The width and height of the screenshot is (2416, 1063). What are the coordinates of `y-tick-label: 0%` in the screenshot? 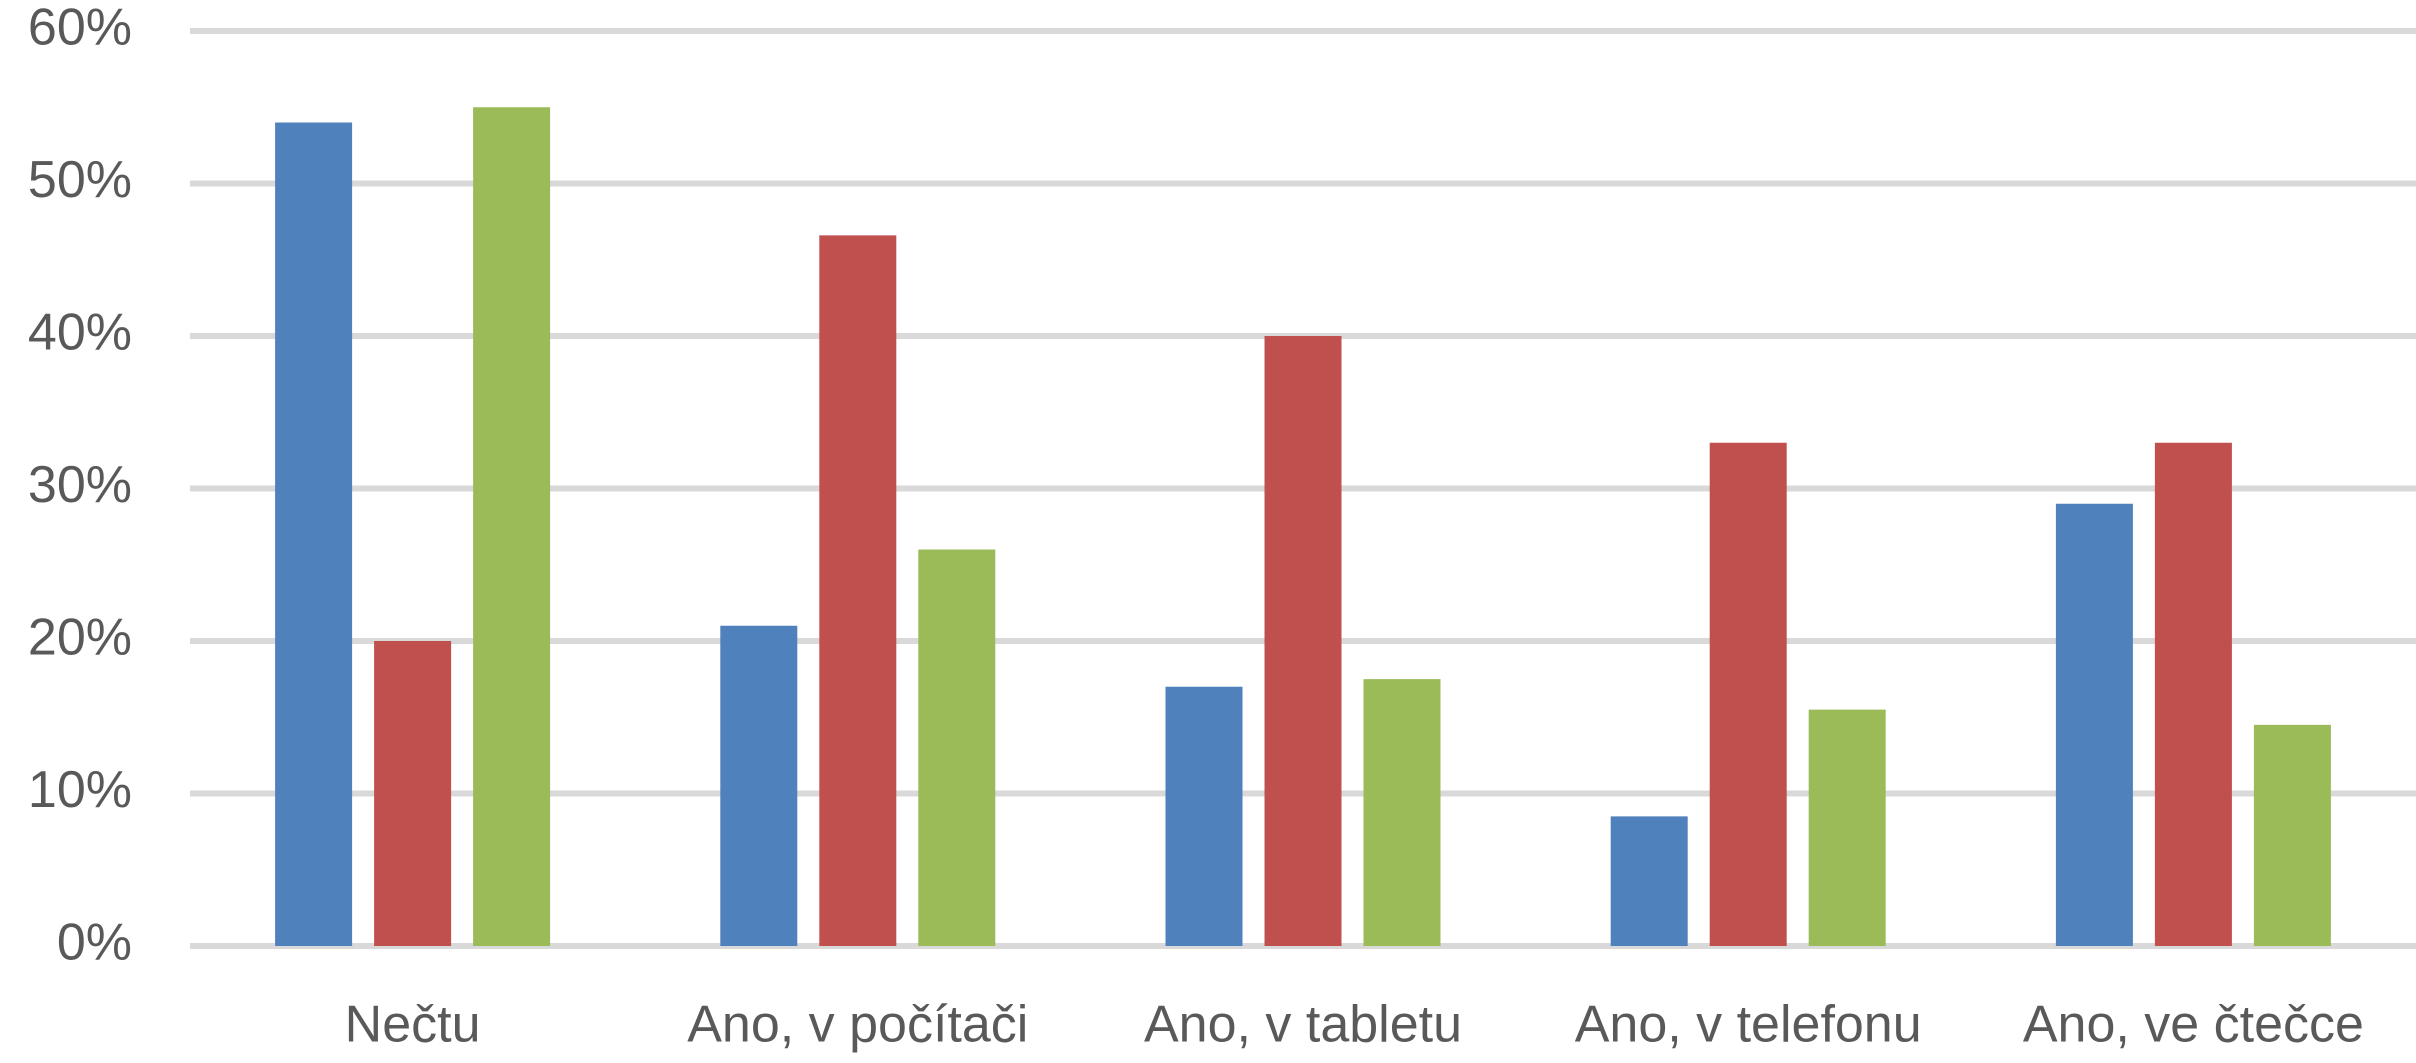 It's located at (94, 943).